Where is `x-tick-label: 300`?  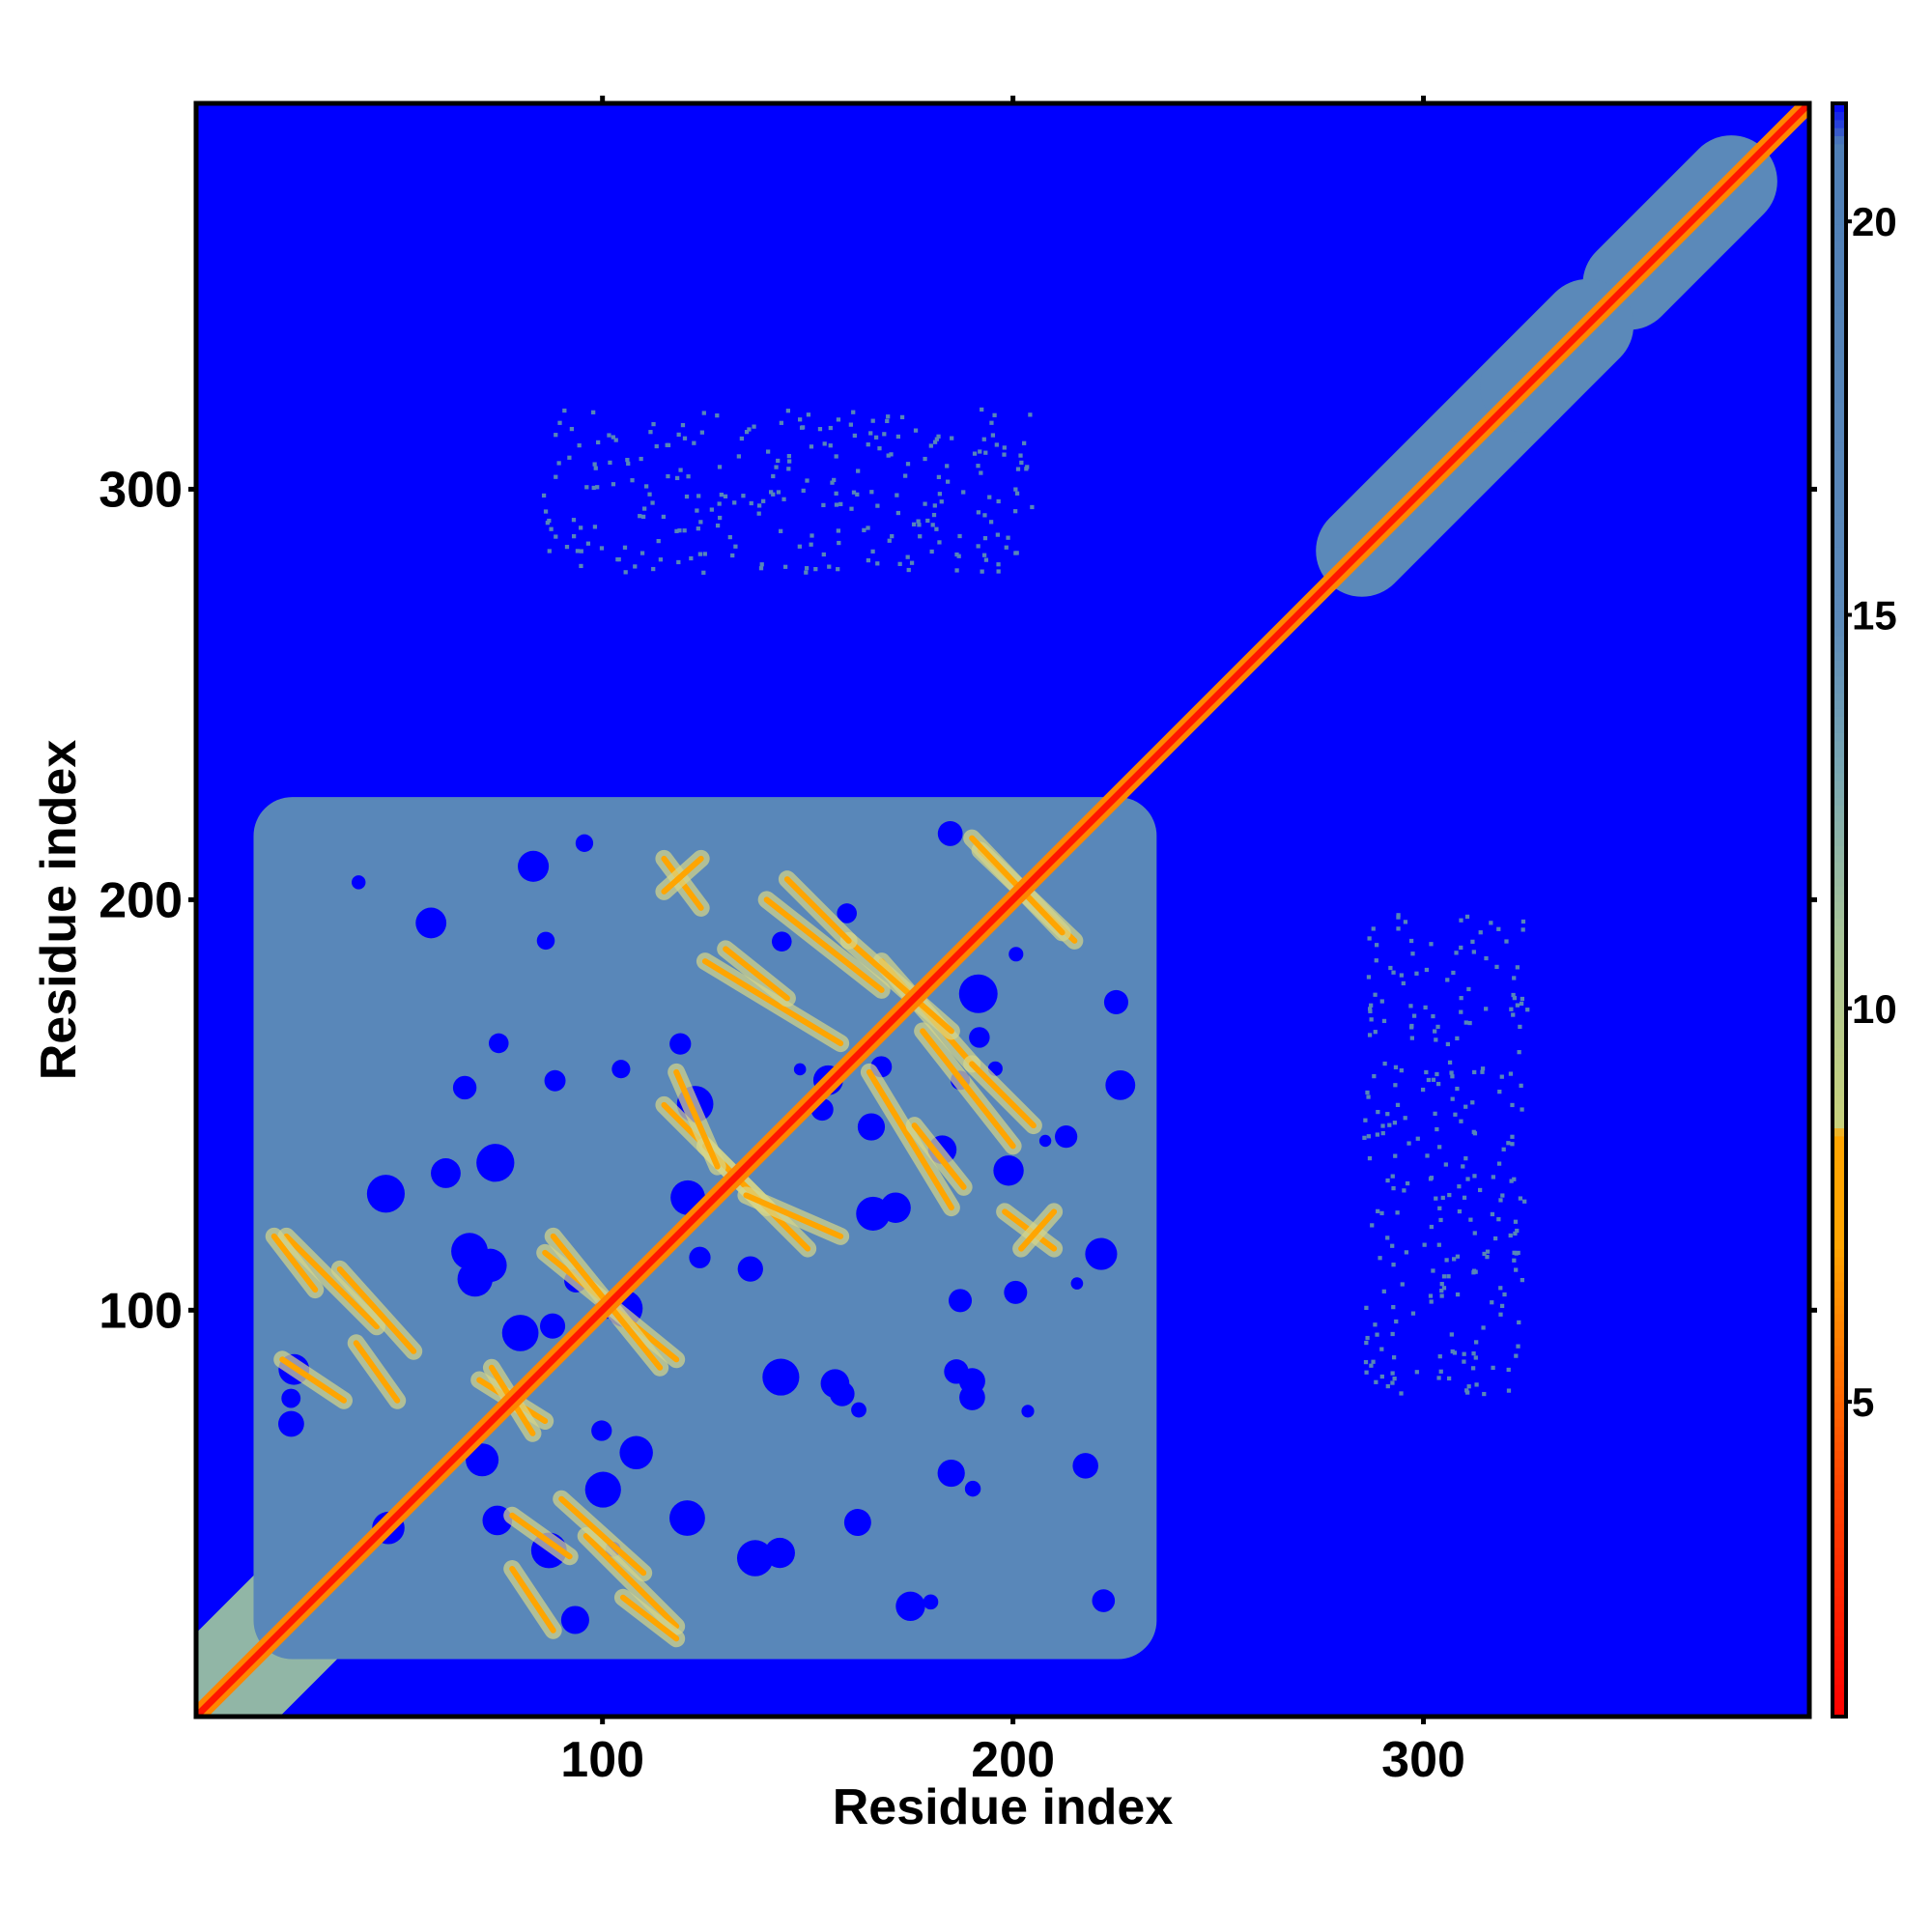
x-tick-label: 300 is located at coordinates (1423, 1760).